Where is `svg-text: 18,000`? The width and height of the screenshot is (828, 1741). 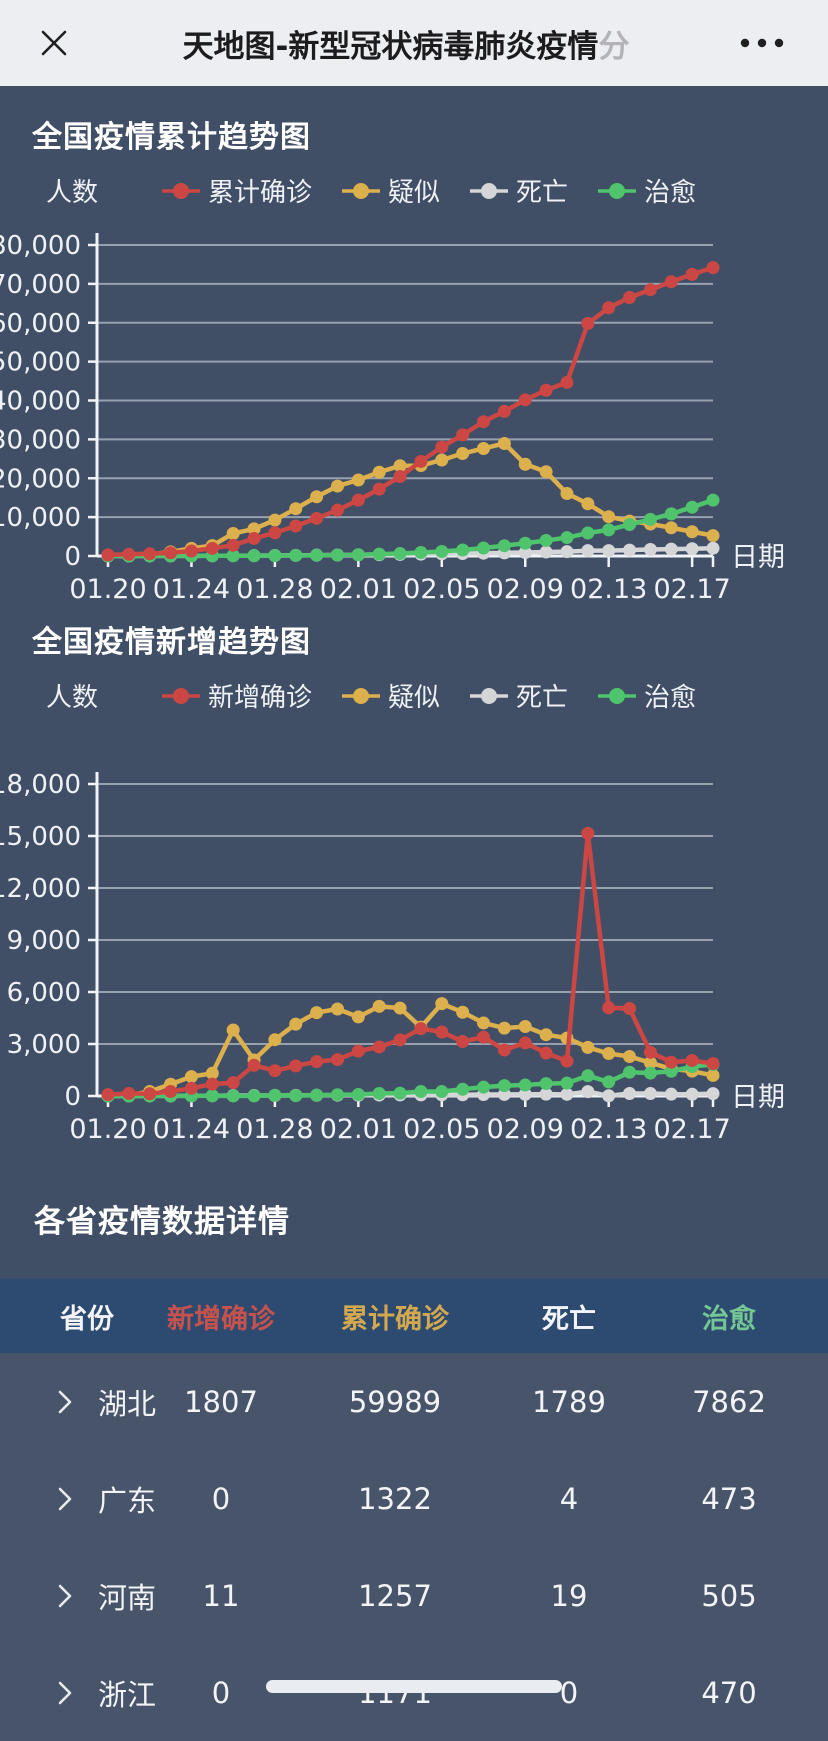 svg-text: 18,000 is located at coordinates (40, 785).